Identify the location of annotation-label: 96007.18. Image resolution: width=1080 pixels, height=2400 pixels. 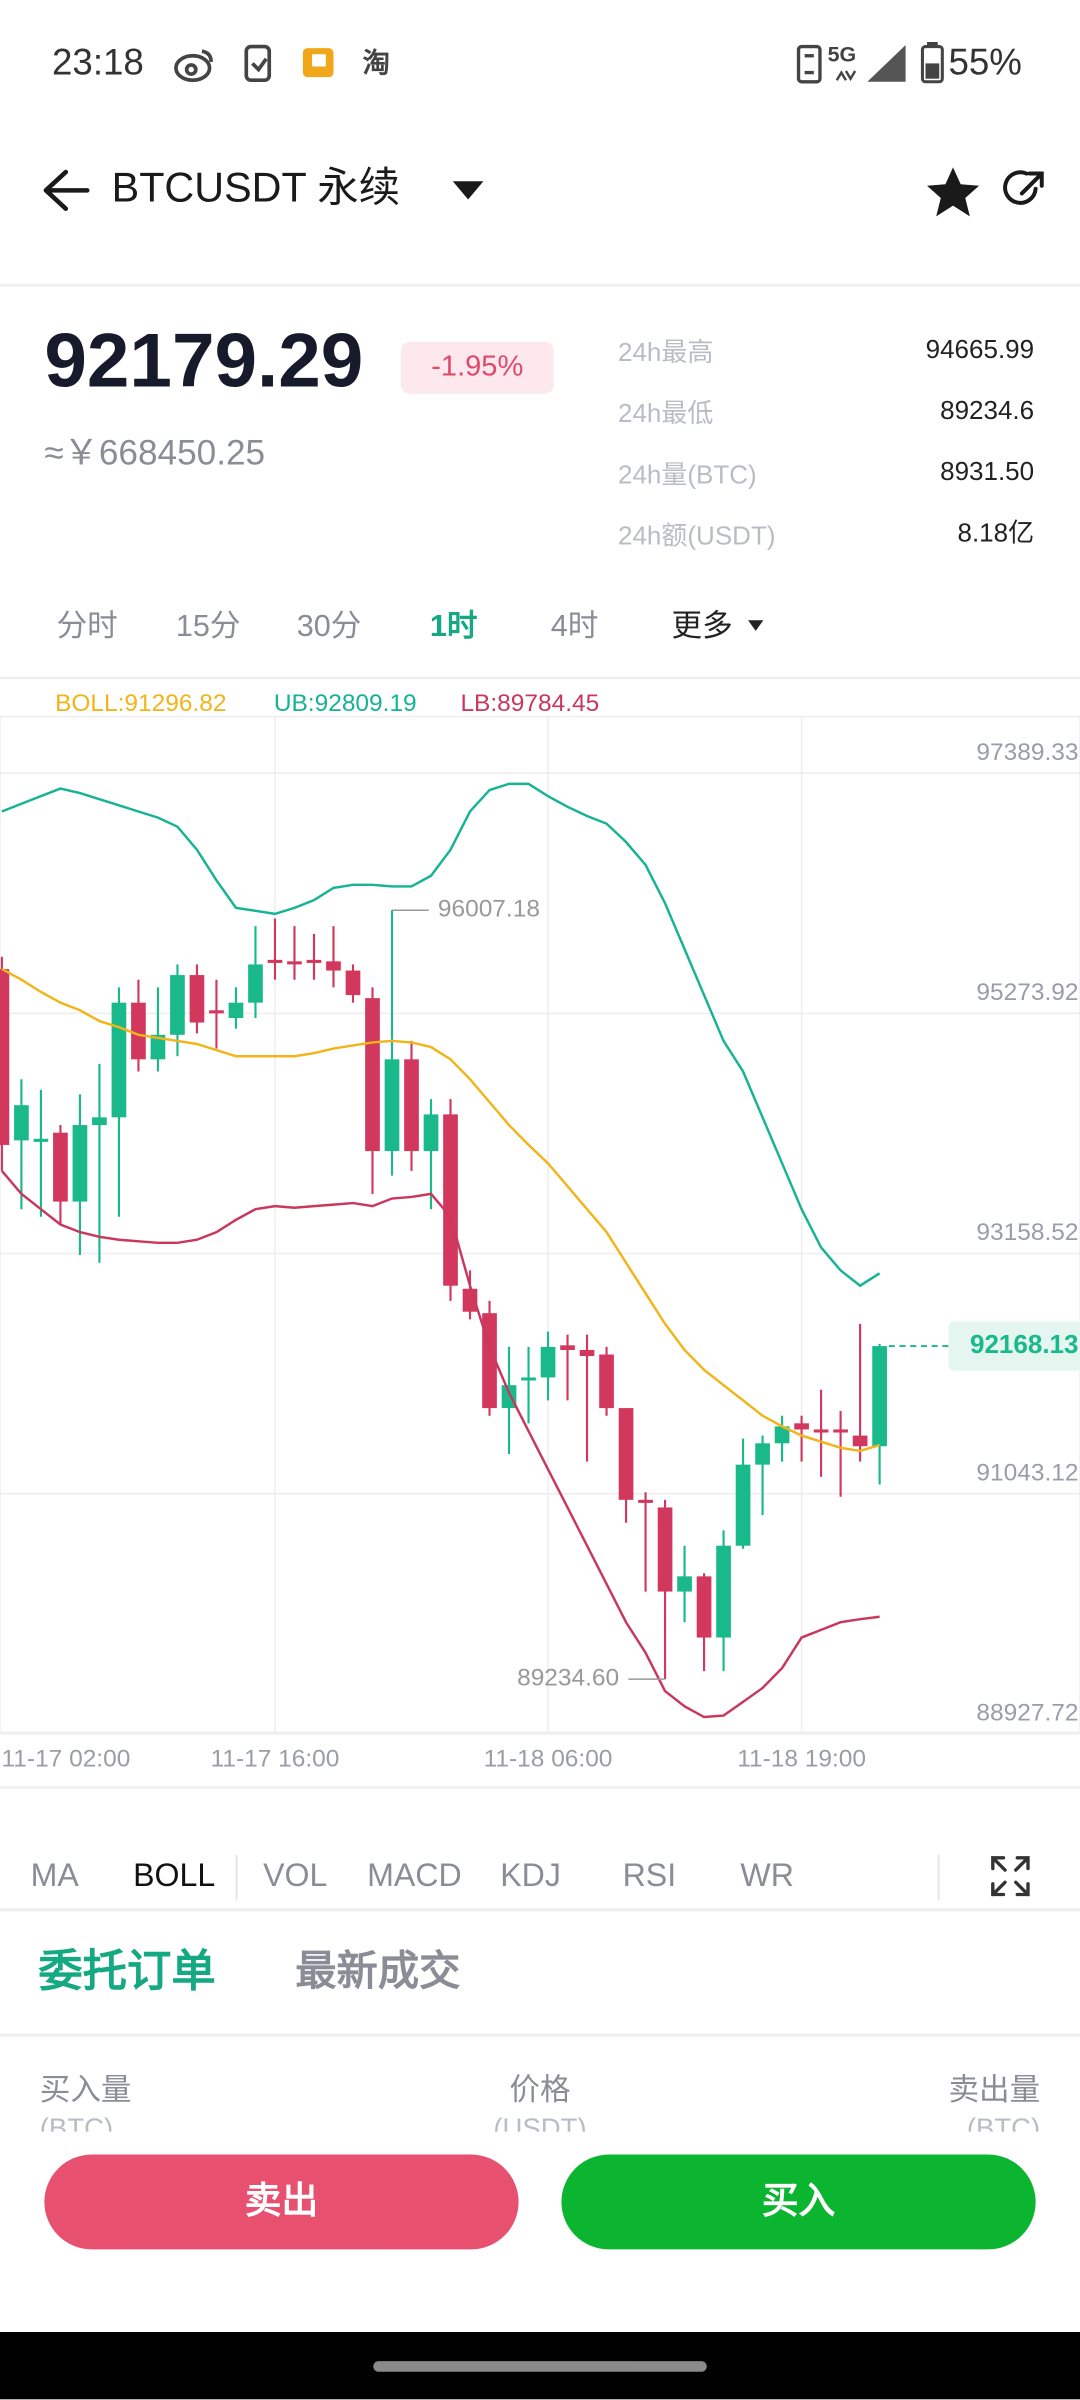
(489, 909).